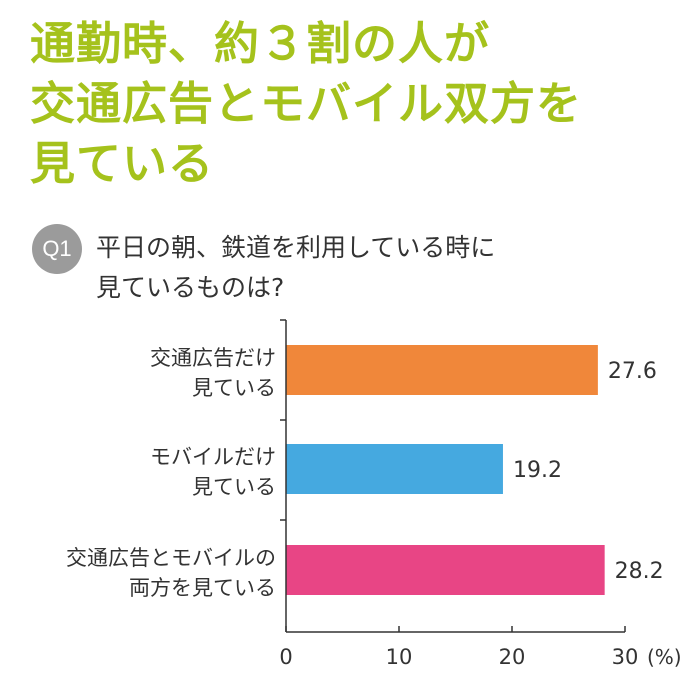 The height and width of the screenshot is (688, 690). What do you see at coordinates (171, 558) in the screenshot?
I see `category-label-3-line-1: 交通広告とモバイルの` at bounding box center [171, 558].